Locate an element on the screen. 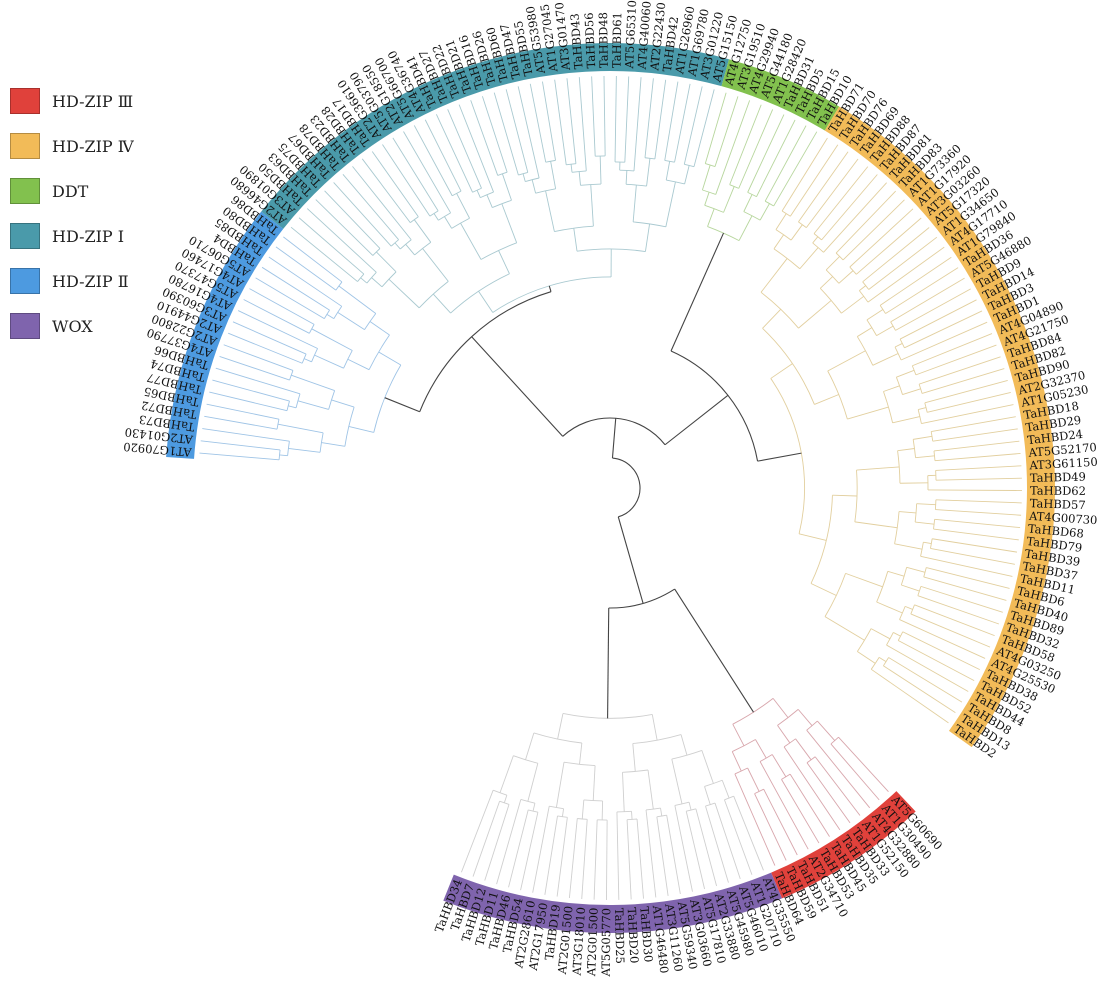 This screenshot has width=1100, height=1003. leaf-label: TaHBD43 is located at coordinates (577, 41).